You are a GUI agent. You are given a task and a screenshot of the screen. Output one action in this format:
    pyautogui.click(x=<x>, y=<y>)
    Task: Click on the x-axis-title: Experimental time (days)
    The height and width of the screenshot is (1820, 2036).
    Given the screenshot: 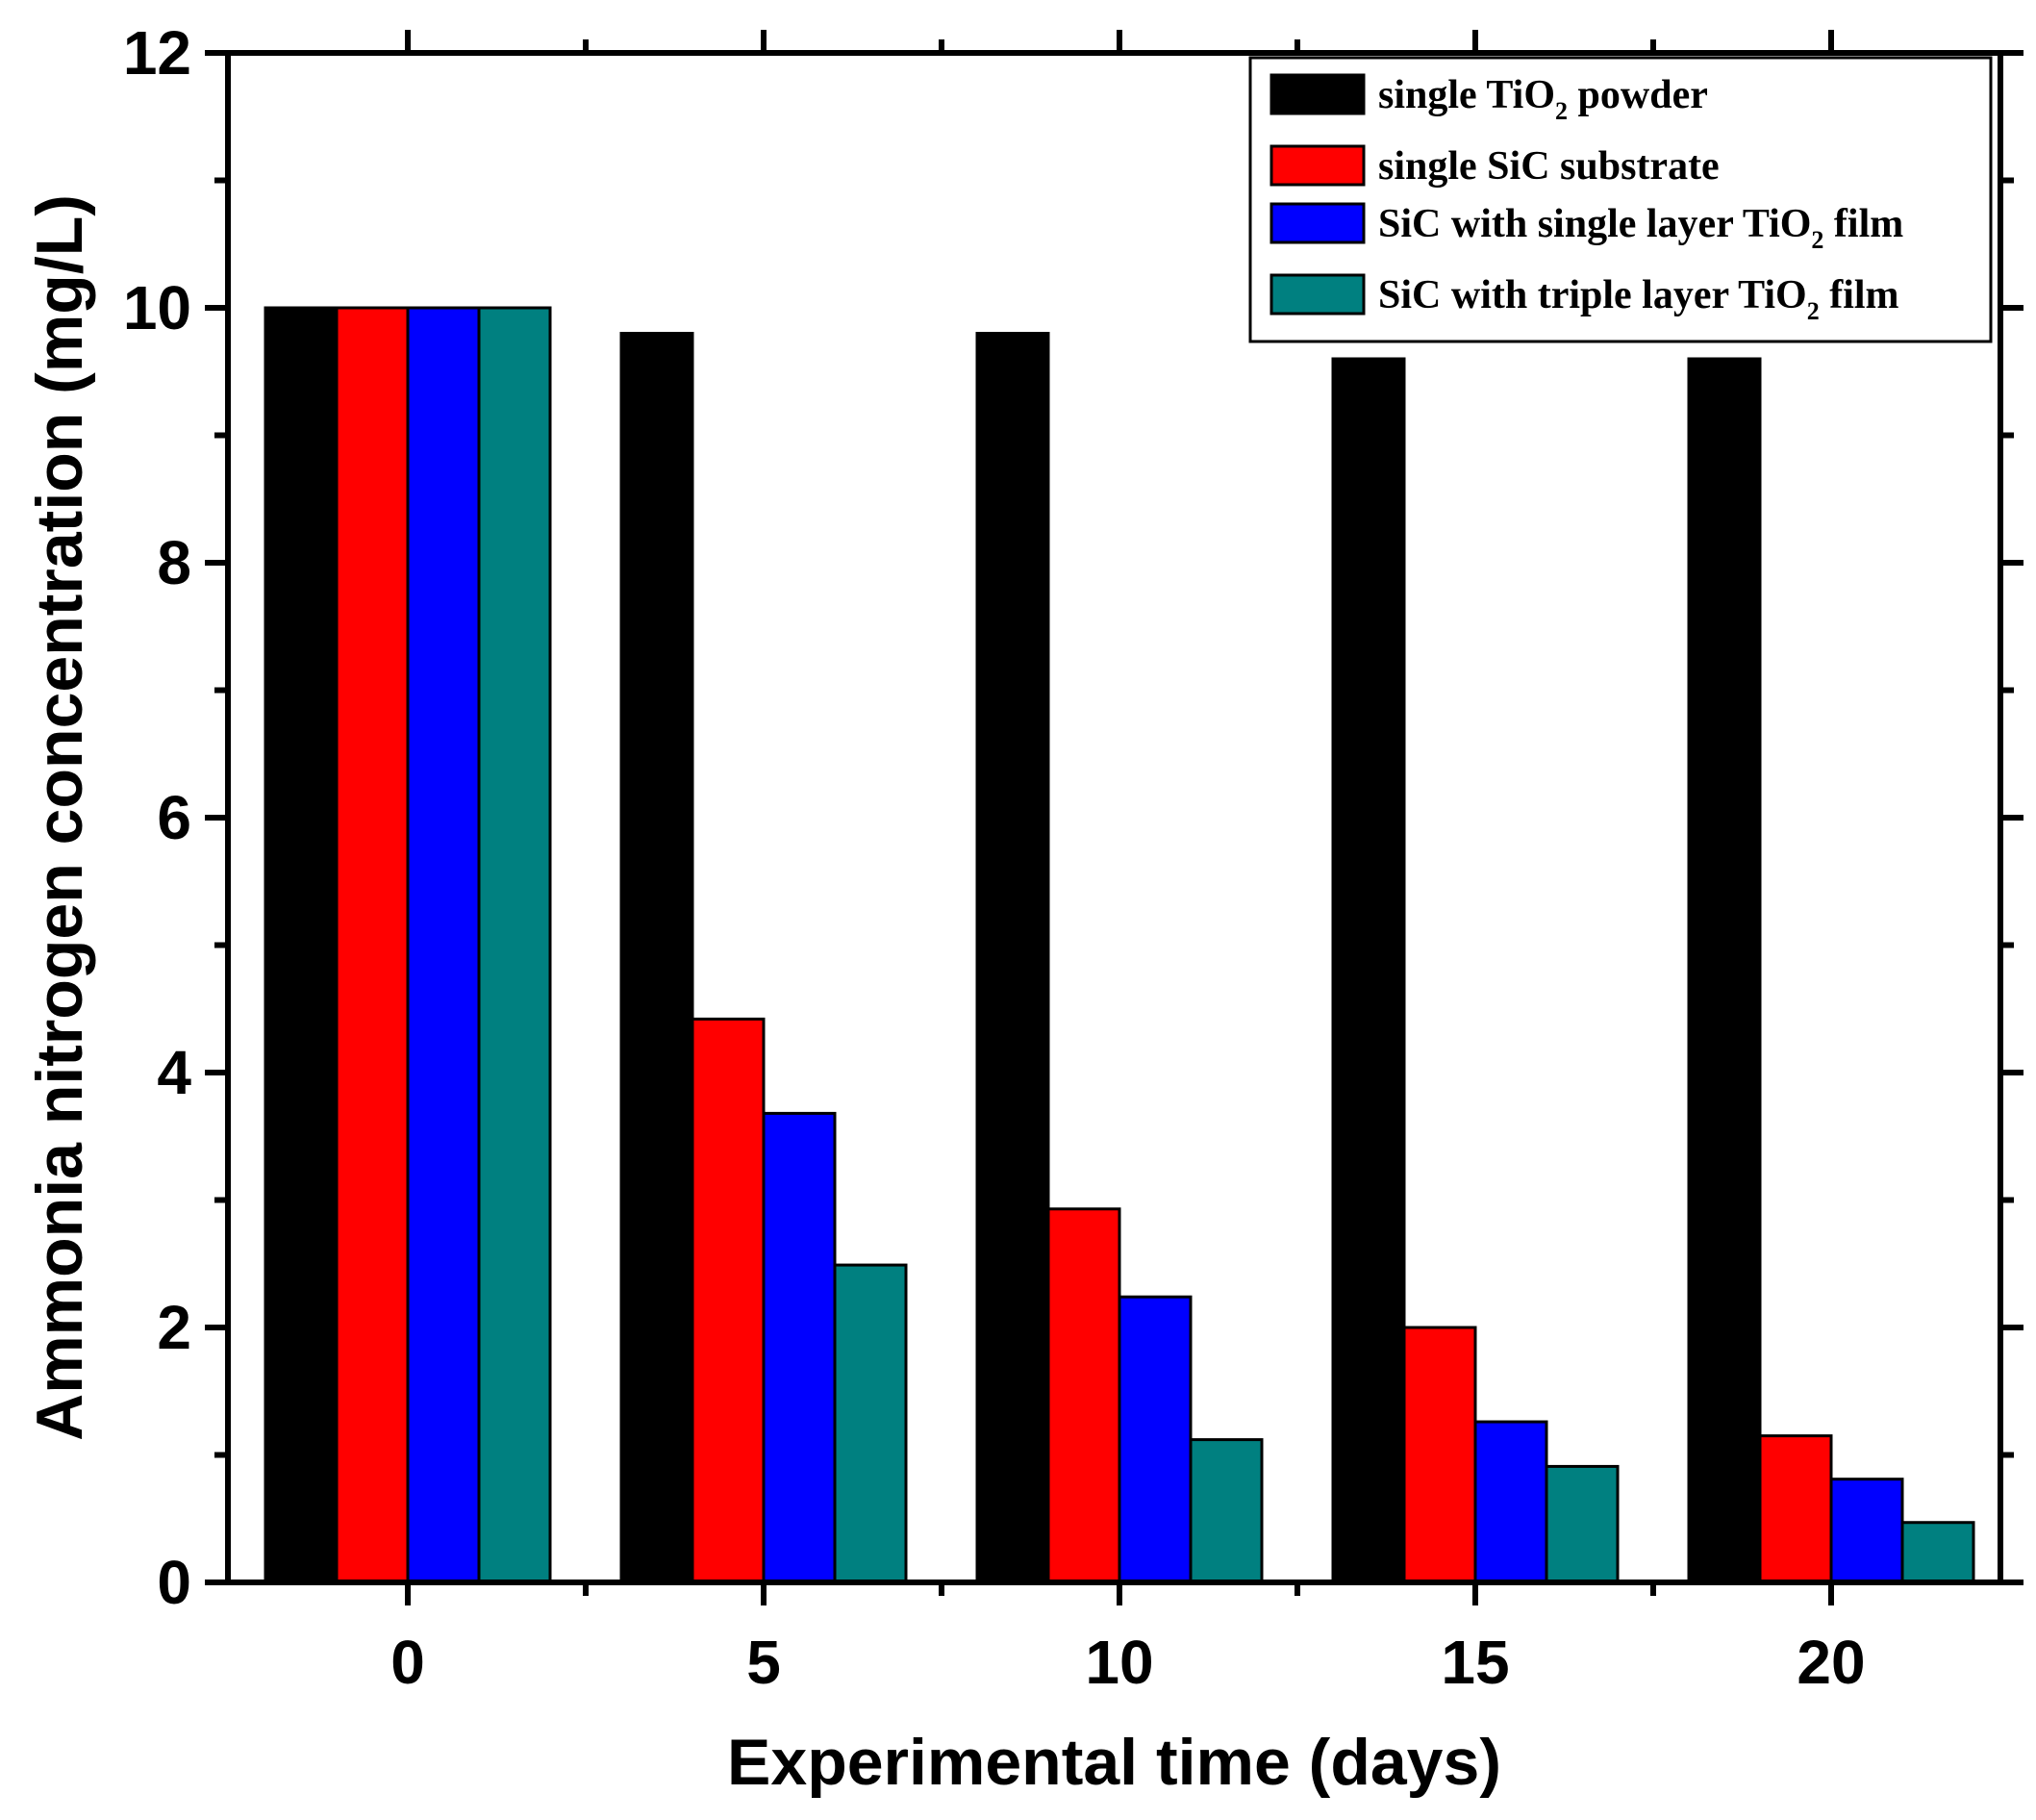 What is the action you would take?
    pyautogui.click(x=1114, y=1763)
    